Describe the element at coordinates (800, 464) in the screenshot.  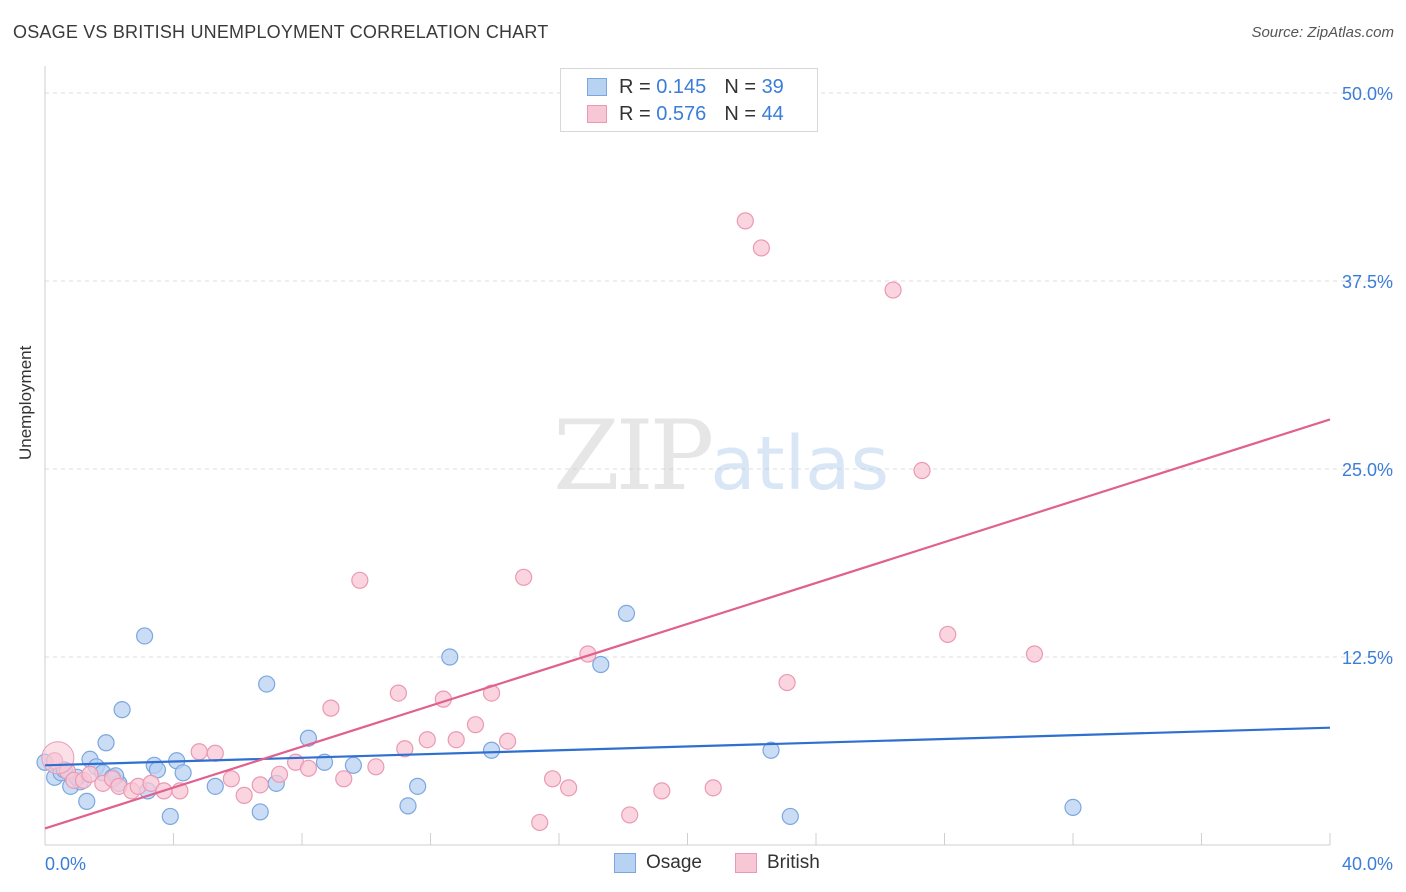
I see `watermark-atlas: atlas` at that location.